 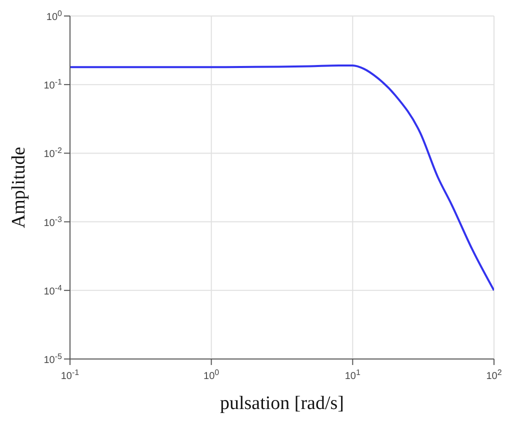 I want to click on y-axis-title: Amplitude, so click(x=19, y=187).